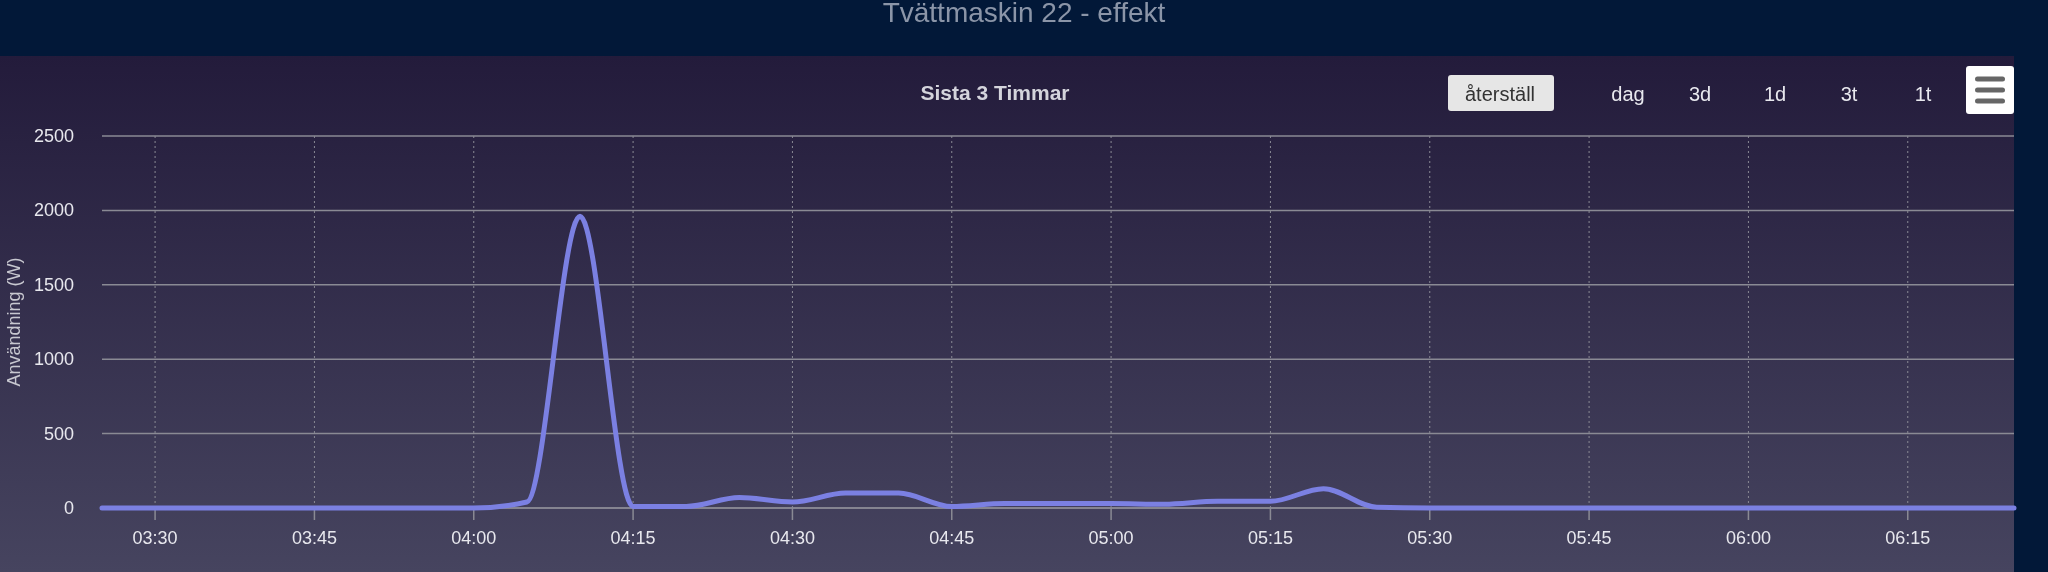  Describe the element at coordinates (53, 359) in the screenshot. I see `y-tick-label: 1000` at that location.